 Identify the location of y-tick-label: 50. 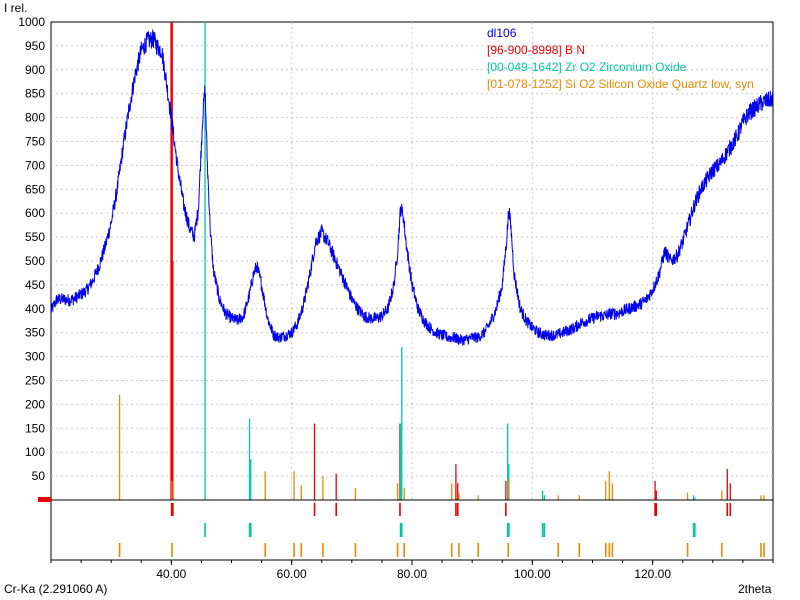
(39, 476).